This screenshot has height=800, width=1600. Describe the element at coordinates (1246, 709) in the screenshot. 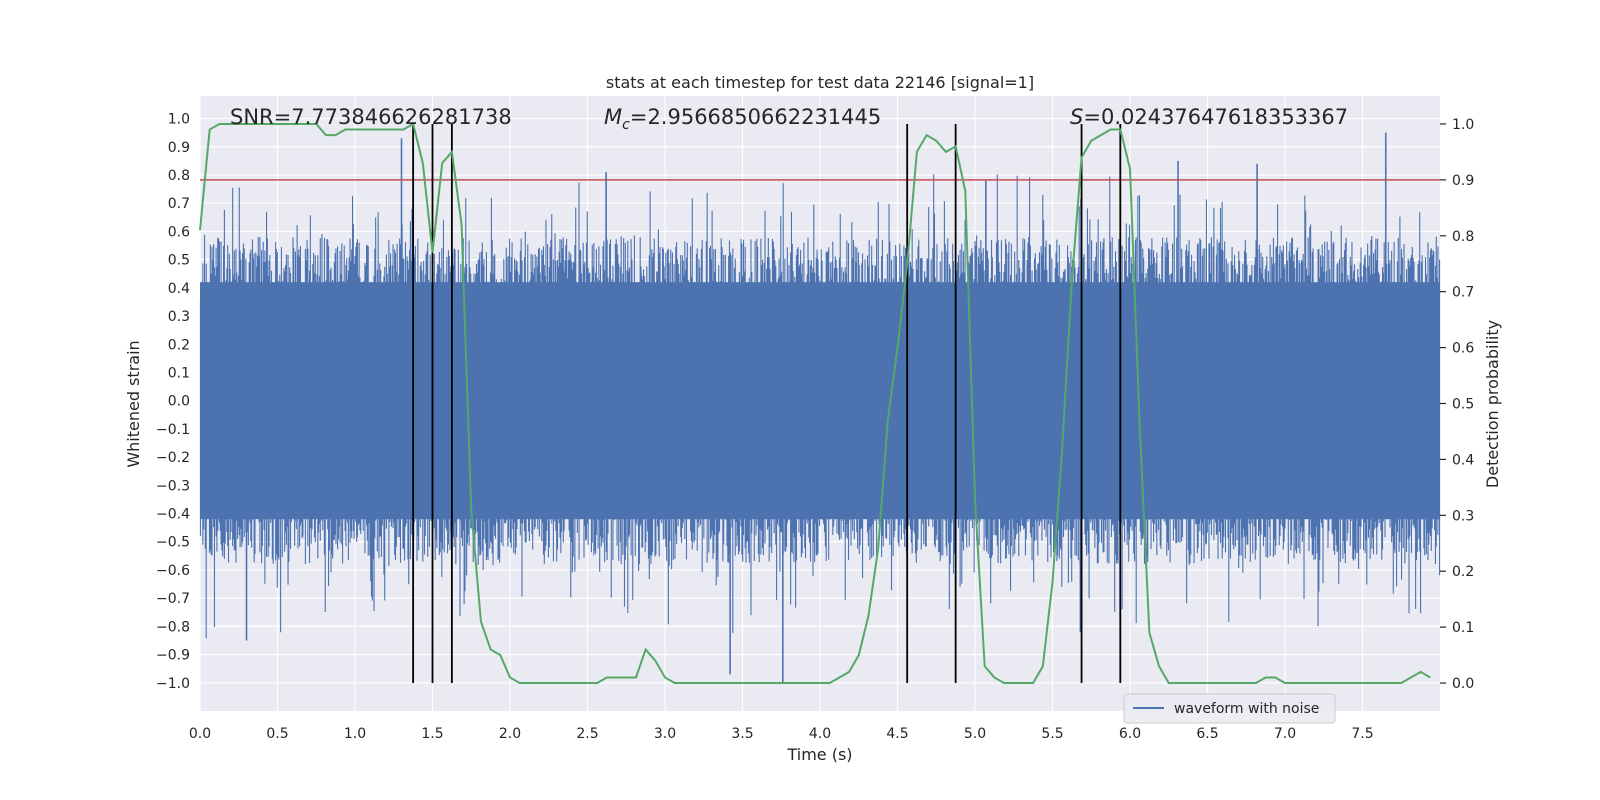

I see `legend-label: waveform with noise` at that location.